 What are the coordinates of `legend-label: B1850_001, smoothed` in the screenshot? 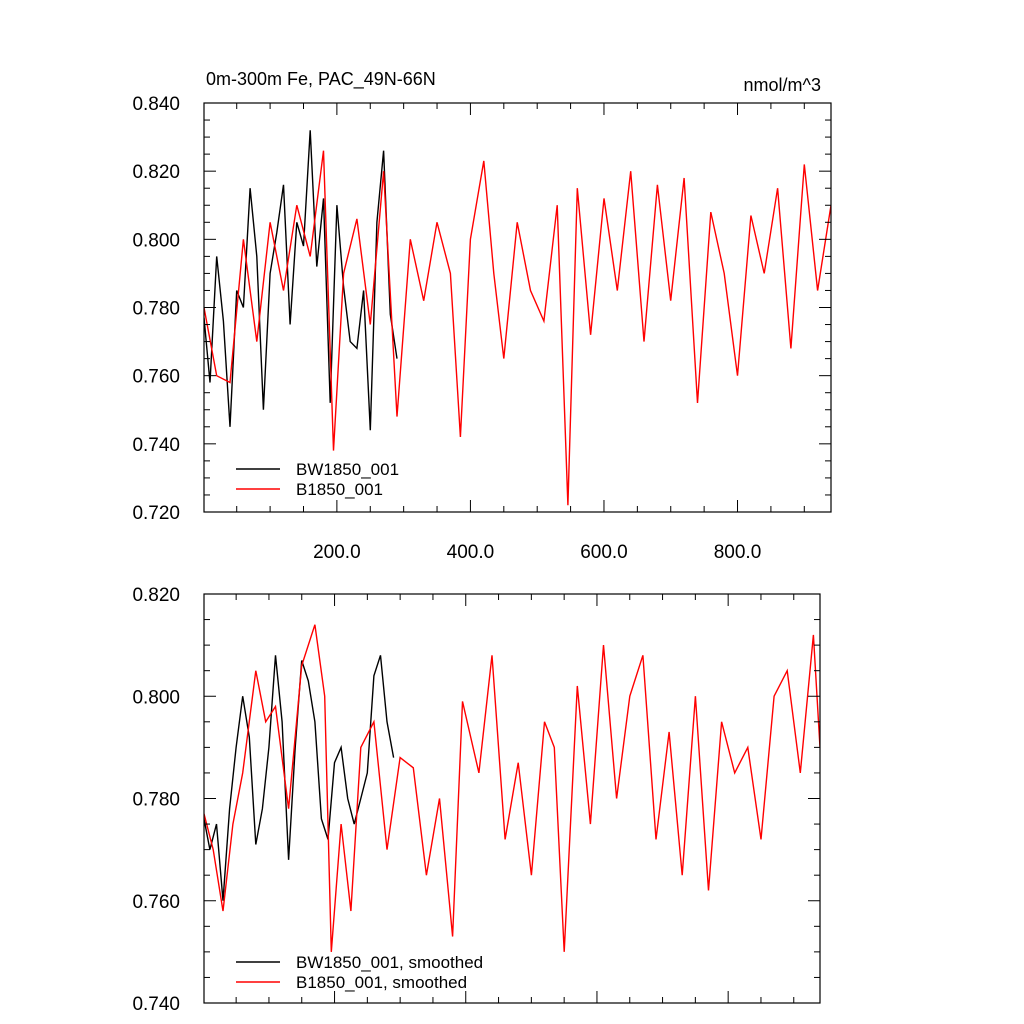 It's located at (381, 982).